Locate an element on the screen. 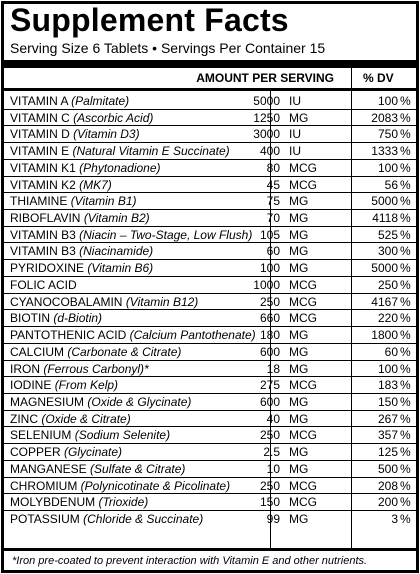  daily-value: 150 is located at coordinates (387, 401).